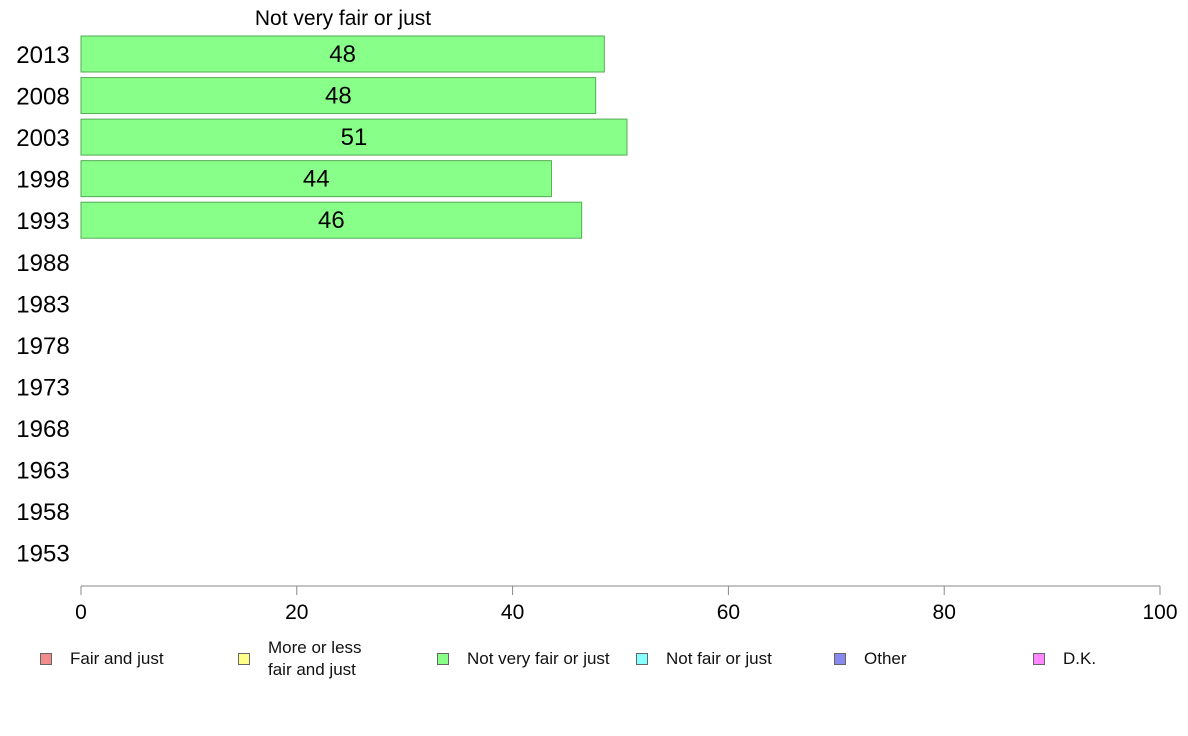 This screenshot has width=1188, height=736. Describe the element at coordinates (42, 138) in the screenshot. I see `year-label: 2003` at that location.